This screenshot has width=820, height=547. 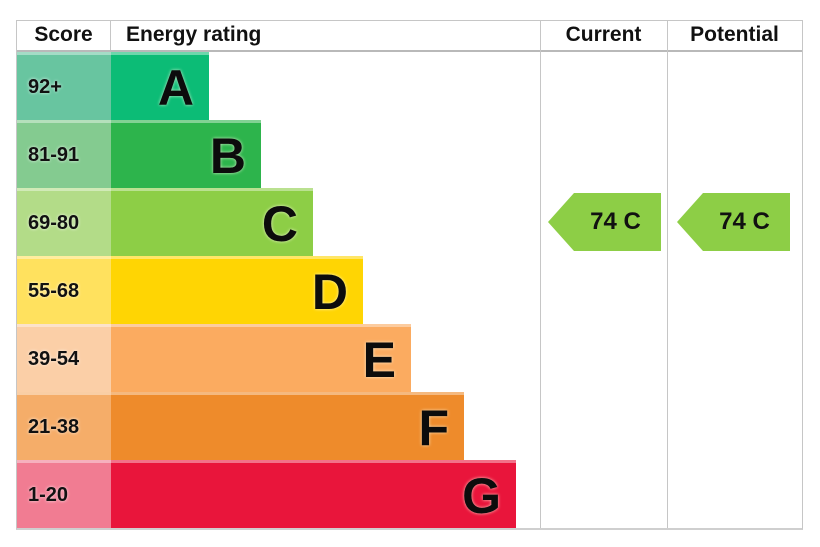 What do you see at coordinates (237, 290) in the screenshot?
I see `rating-bar-d: D` at bounding box center [237, 290].